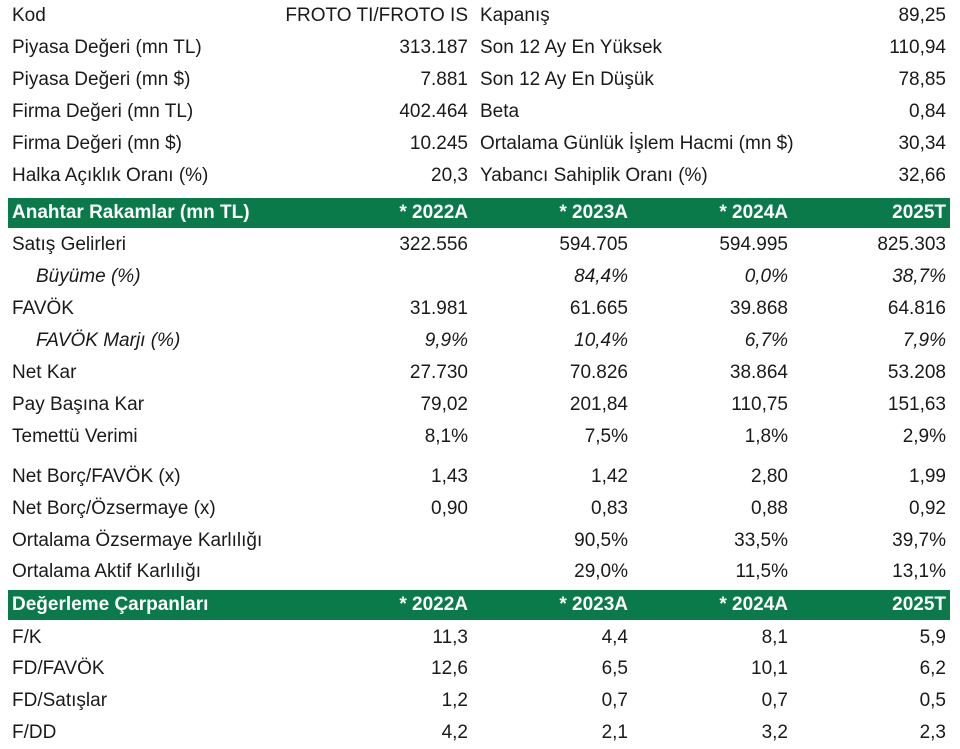  What do you see at coordinates (594, 175) in the screenshot?
I see `info-label: Yabancı Sahiplik Oranı (%)` at bounding box center [594, 175].